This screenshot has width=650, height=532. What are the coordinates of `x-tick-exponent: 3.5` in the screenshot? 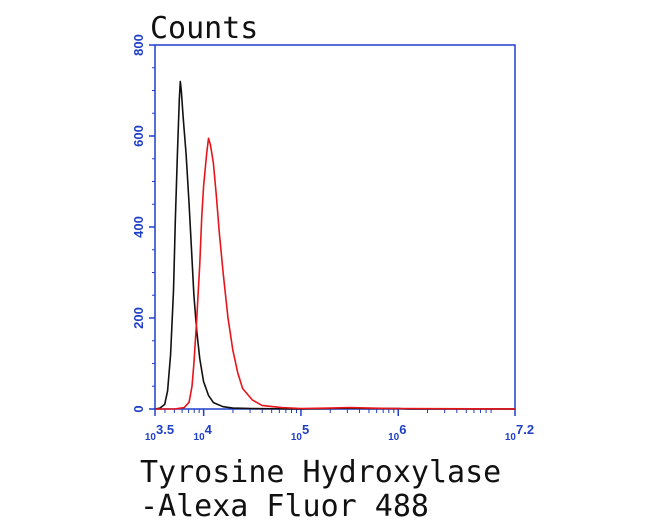 It's located at (165, 429).